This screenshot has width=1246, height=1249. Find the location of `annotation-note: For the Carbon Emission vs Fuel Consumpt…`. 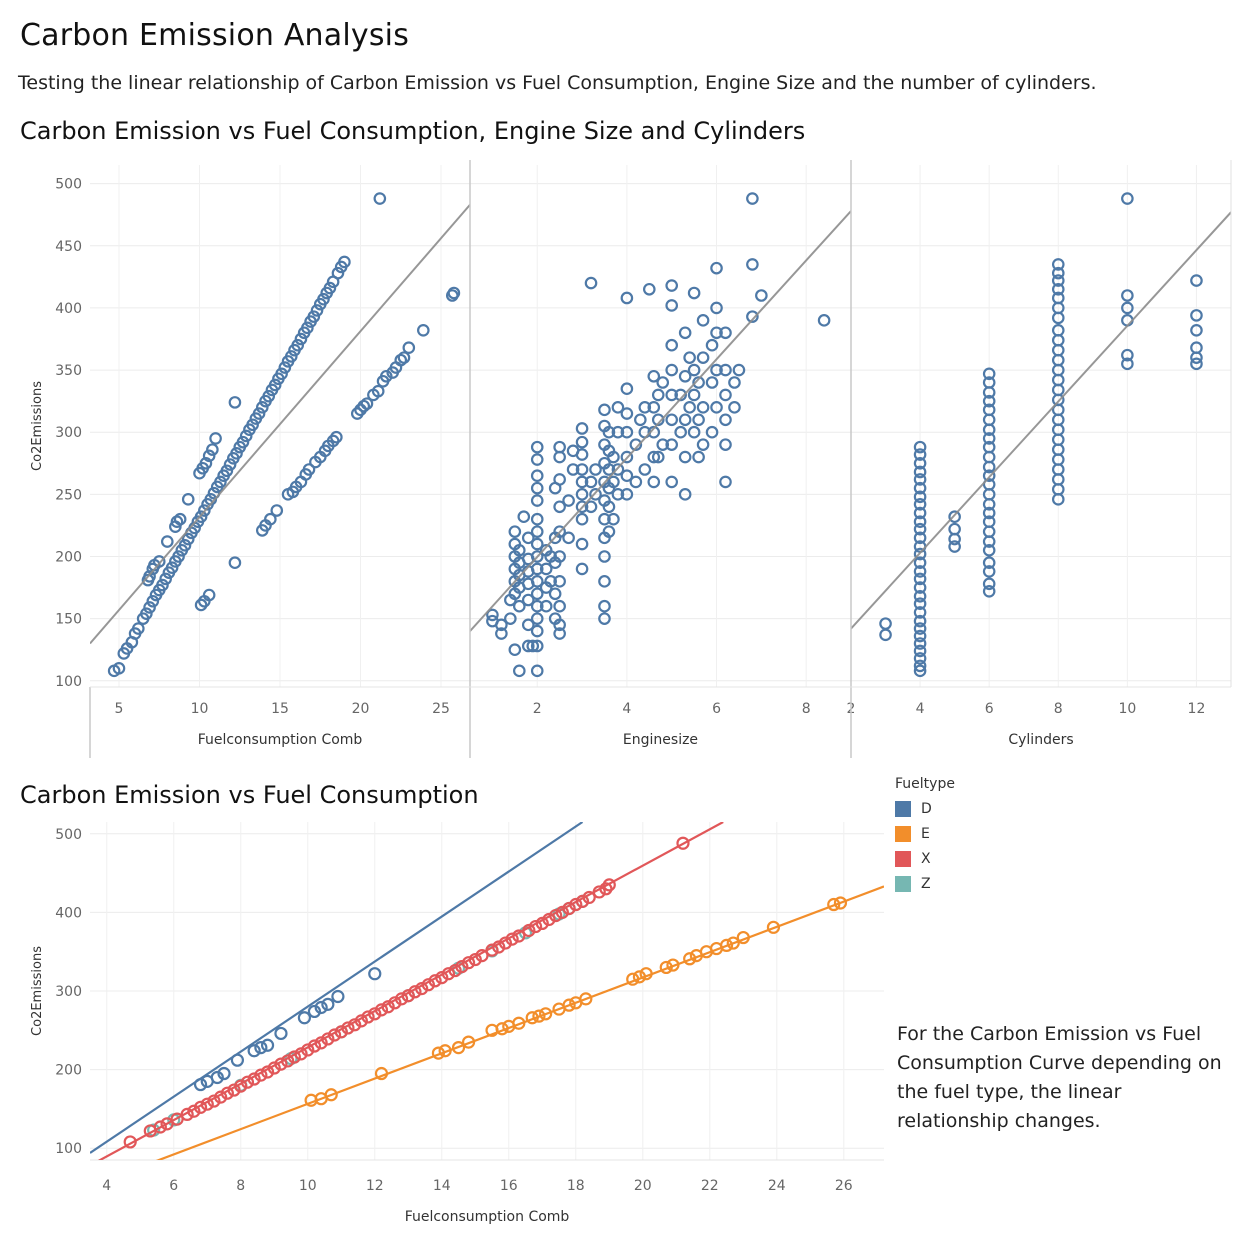

annotation-note: For the Carbon Emission vs Fuel Consumpt… is located at coordinates (1059, 1077).